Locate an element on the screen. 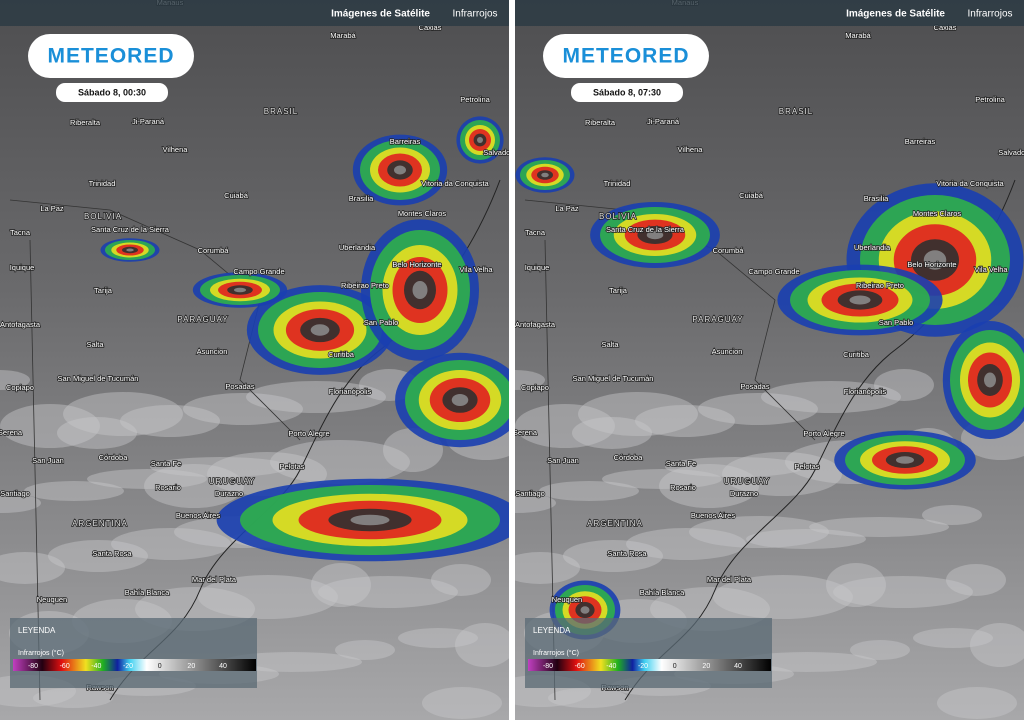 Image resolution: width=1024 pixels, height=720 pixels. section-title: Imágenes de Satélite is located at coordinates (380, 14).